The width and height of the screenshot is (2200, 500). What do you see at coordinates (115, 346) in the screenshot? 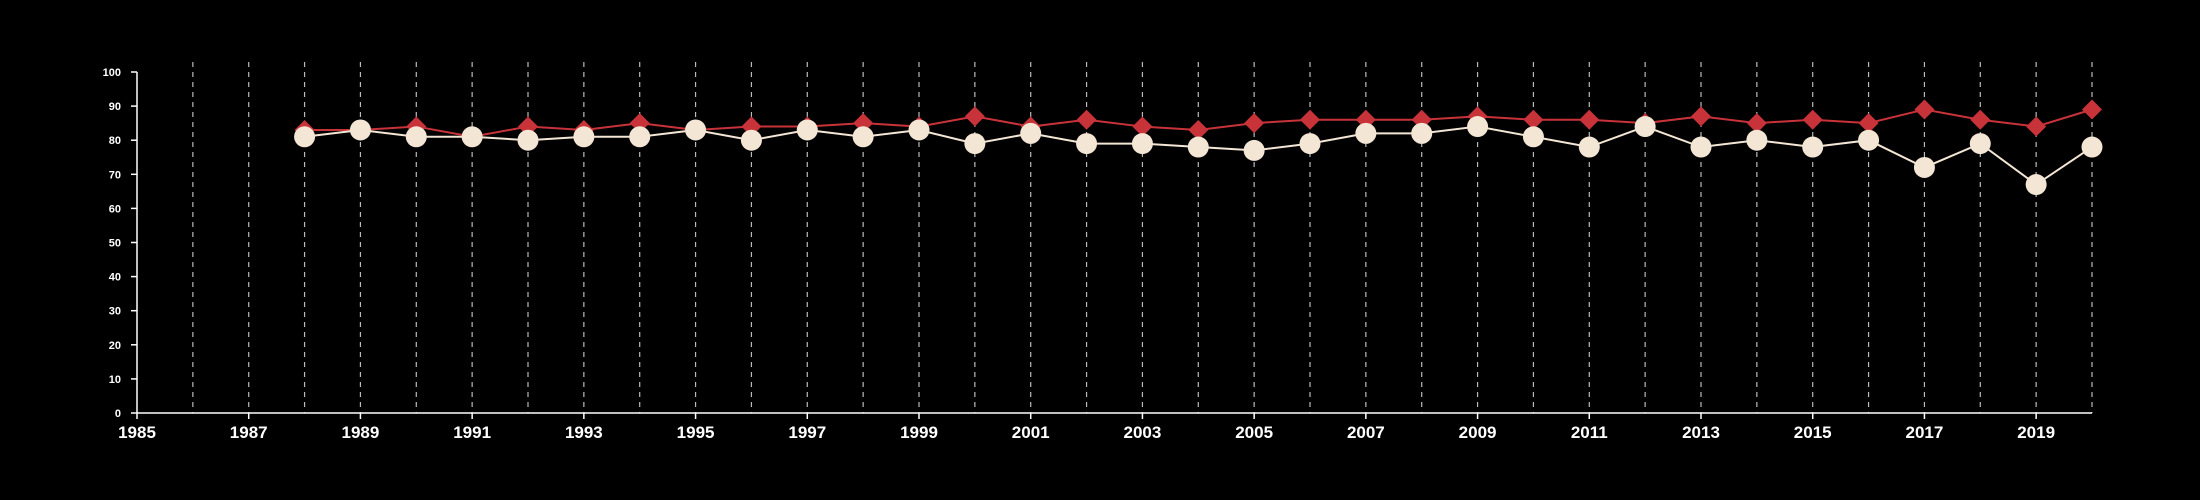
I see `y-tick-label: 20` at bounding box center [115, 346].